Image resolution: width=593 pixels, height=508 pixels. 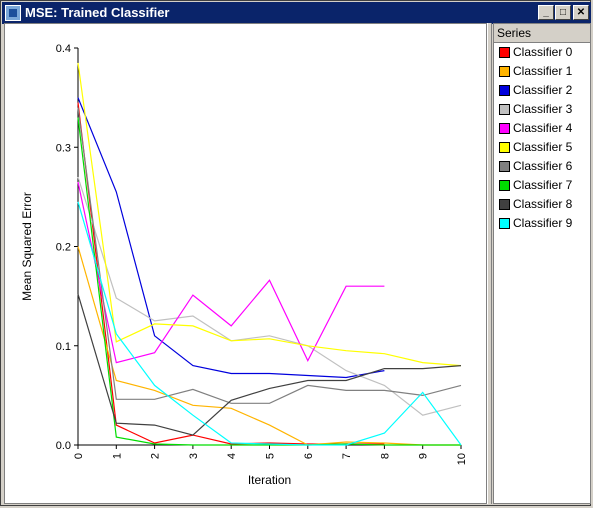 I want to click on x-tick-label: 3, so click(x=194, y=456).